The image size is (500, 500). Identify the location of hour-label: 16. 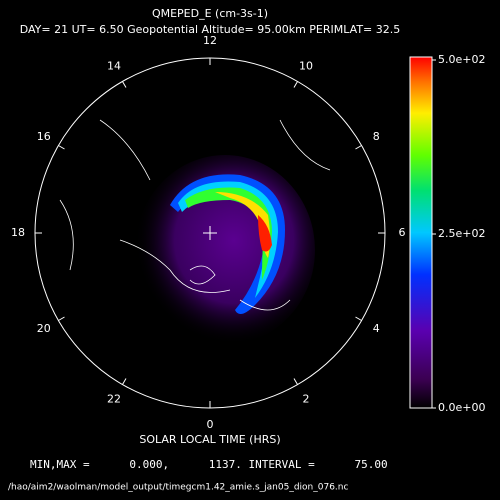
(44, 136).